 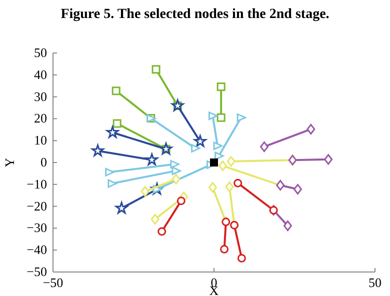 I want to click on y-tick-label: 30, so click(x=40, y=96).